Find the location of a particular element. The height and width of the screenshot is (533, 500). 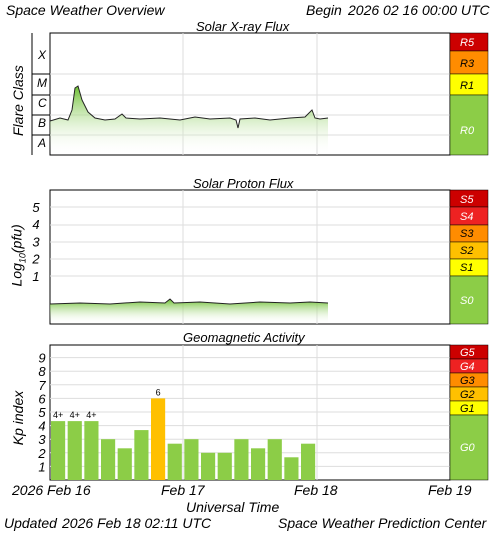

scale-r0 is located at coordinates (469, 125).